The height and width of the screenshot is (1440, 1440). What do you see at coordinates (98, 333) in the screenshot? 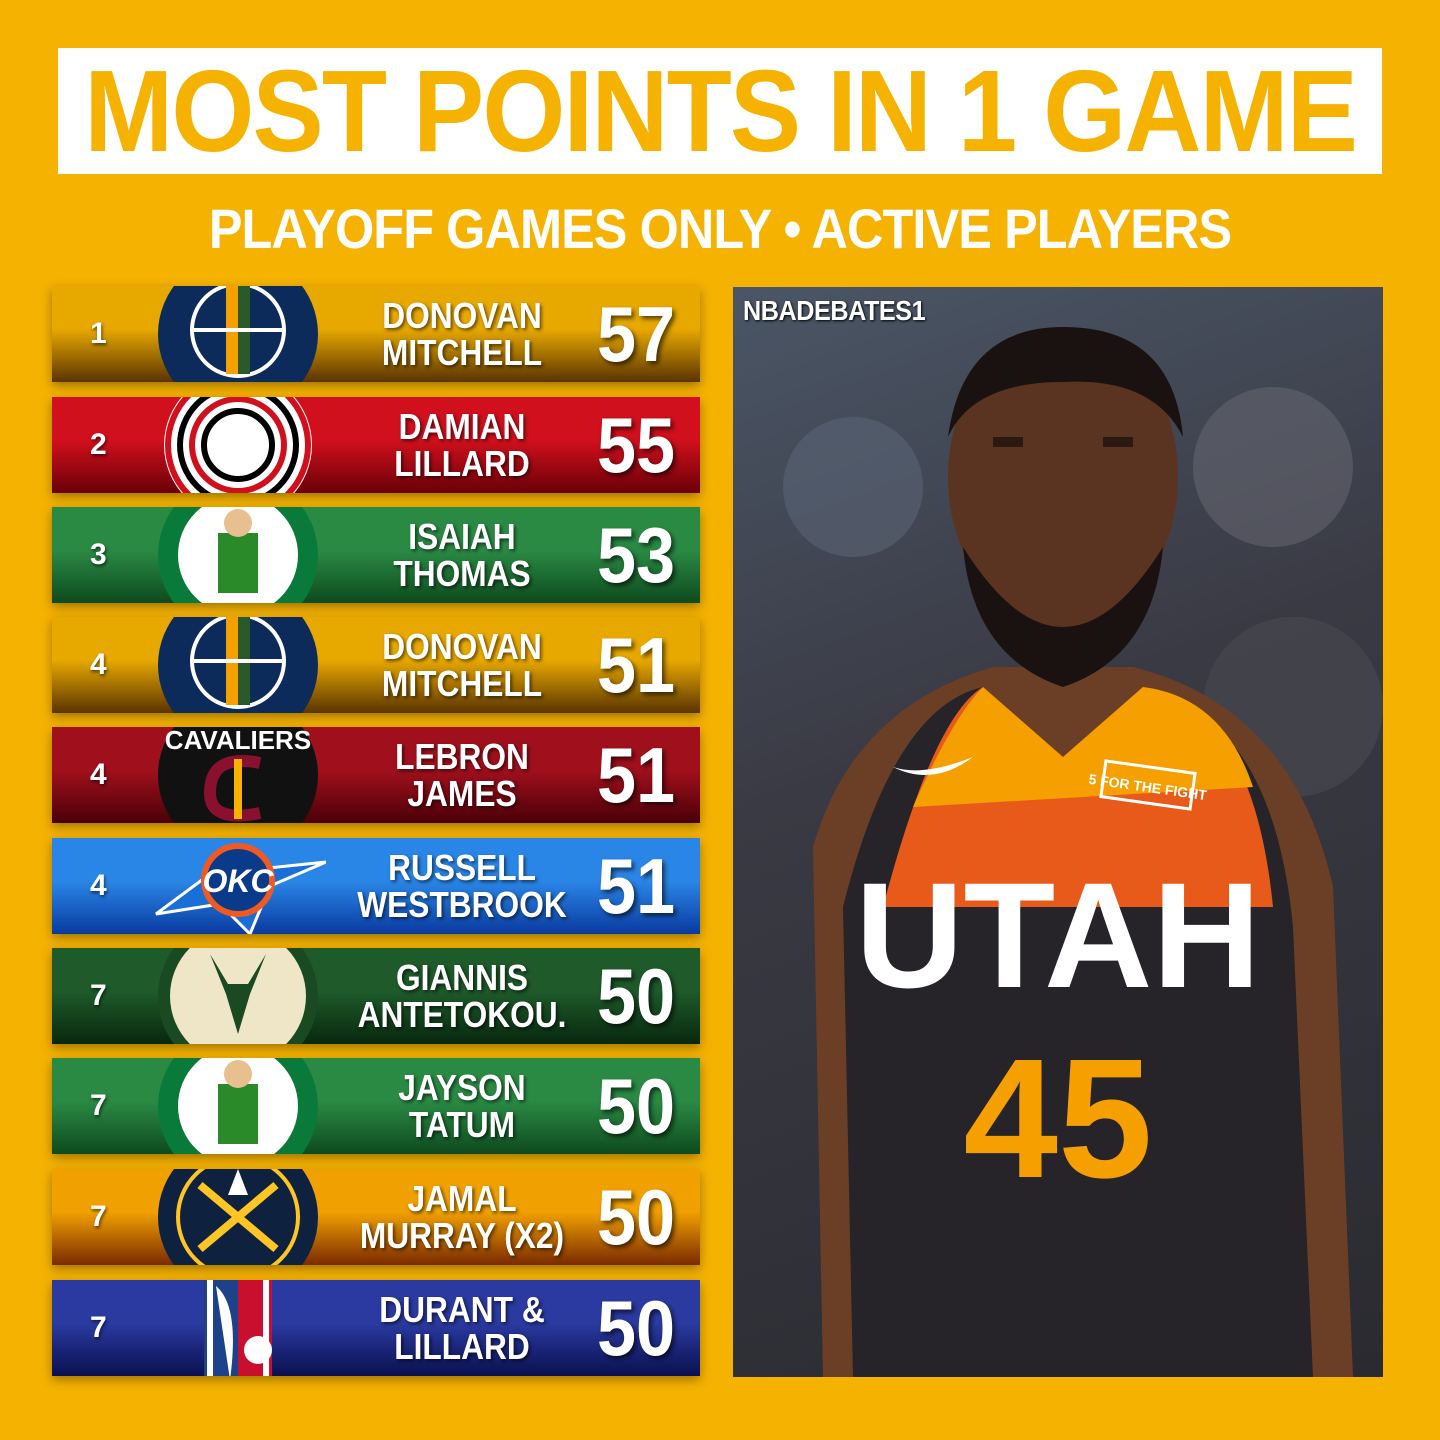
I see `rank: 1` at bounding box center [98, 333].